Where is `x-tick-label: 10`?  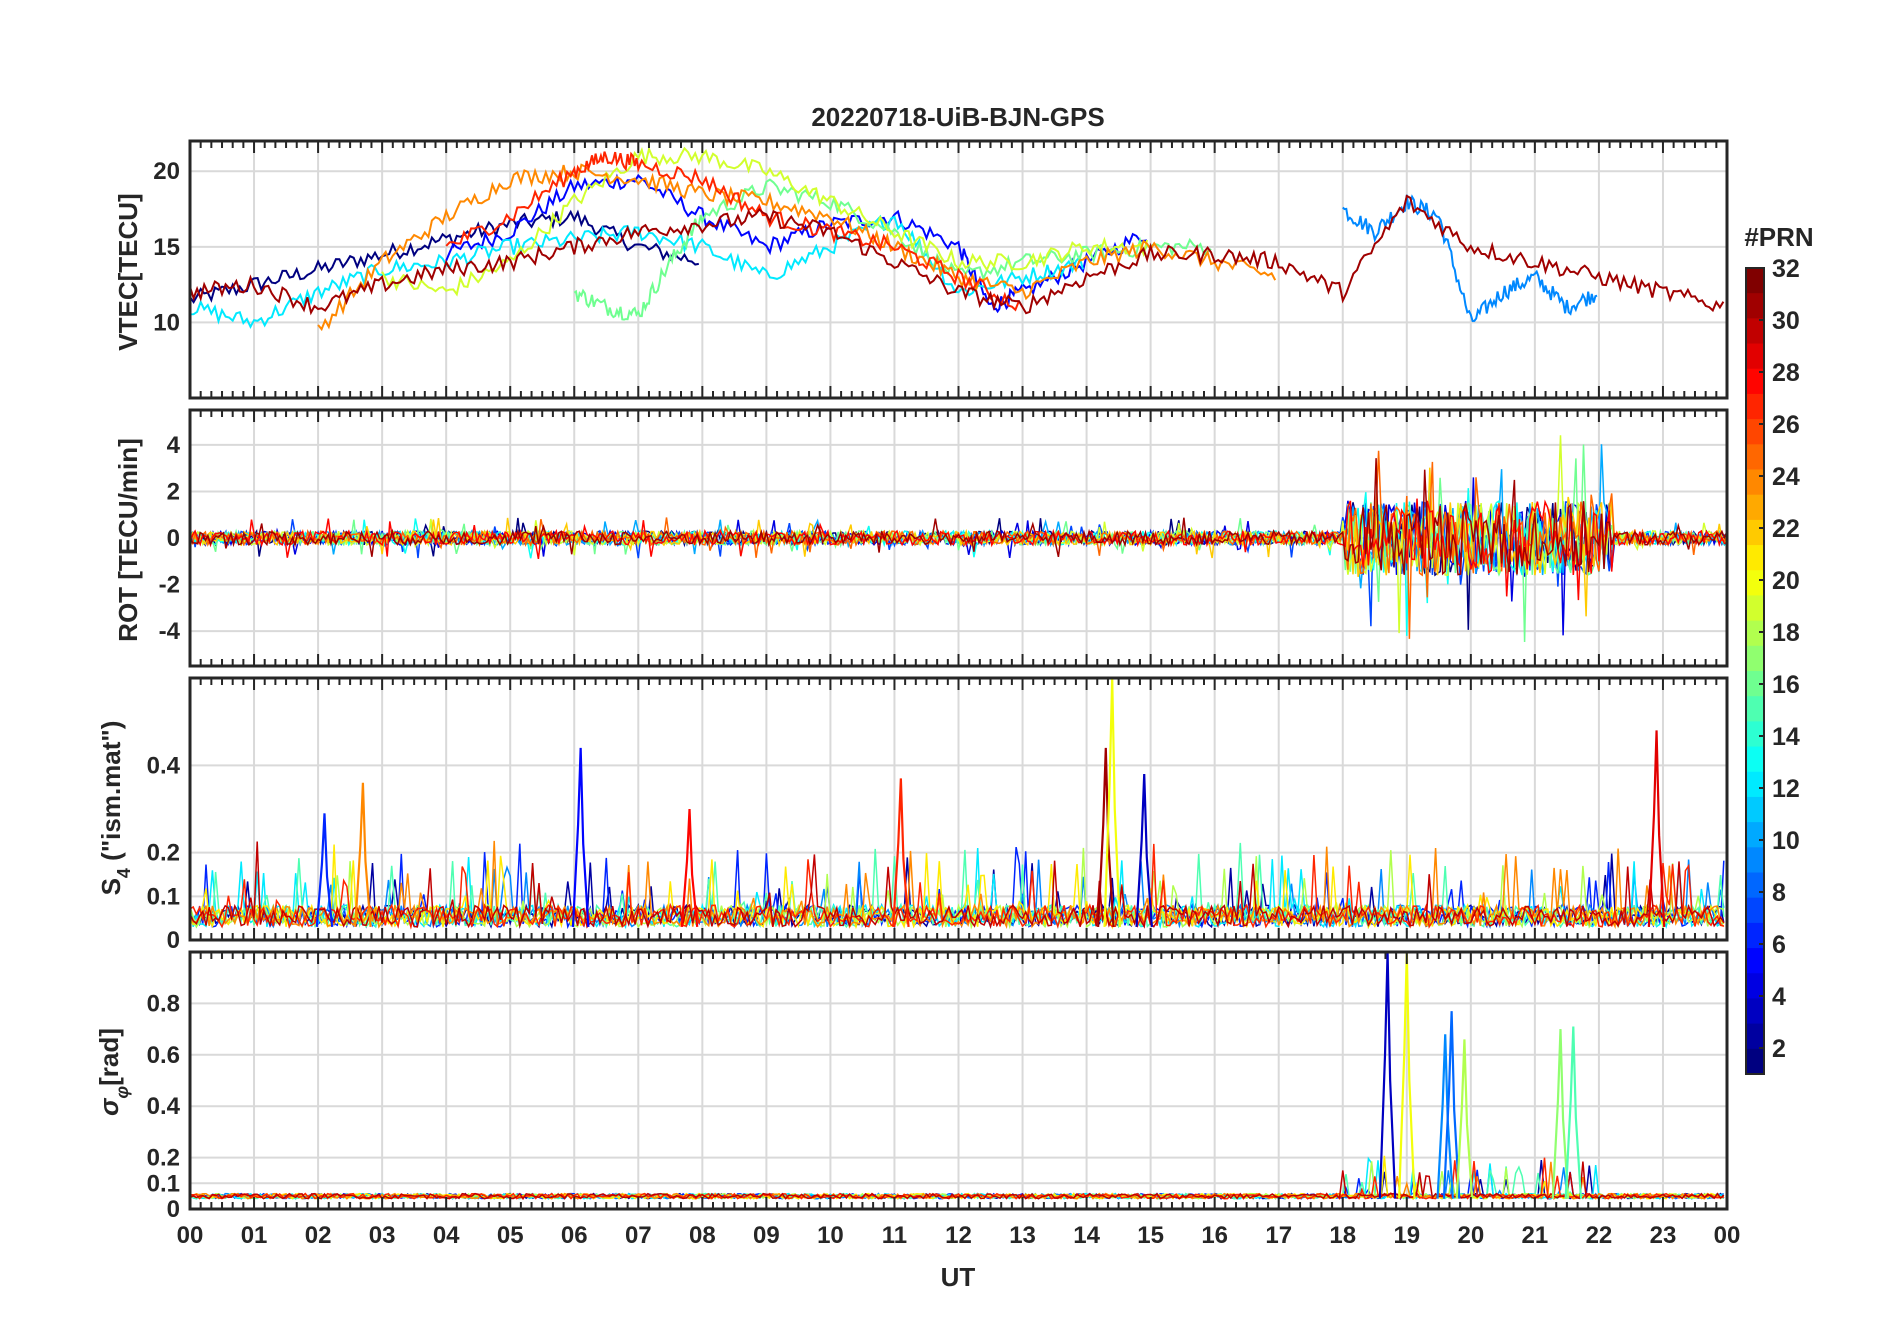 x-tick-label: 10 is located at coordinates (830, 1235).